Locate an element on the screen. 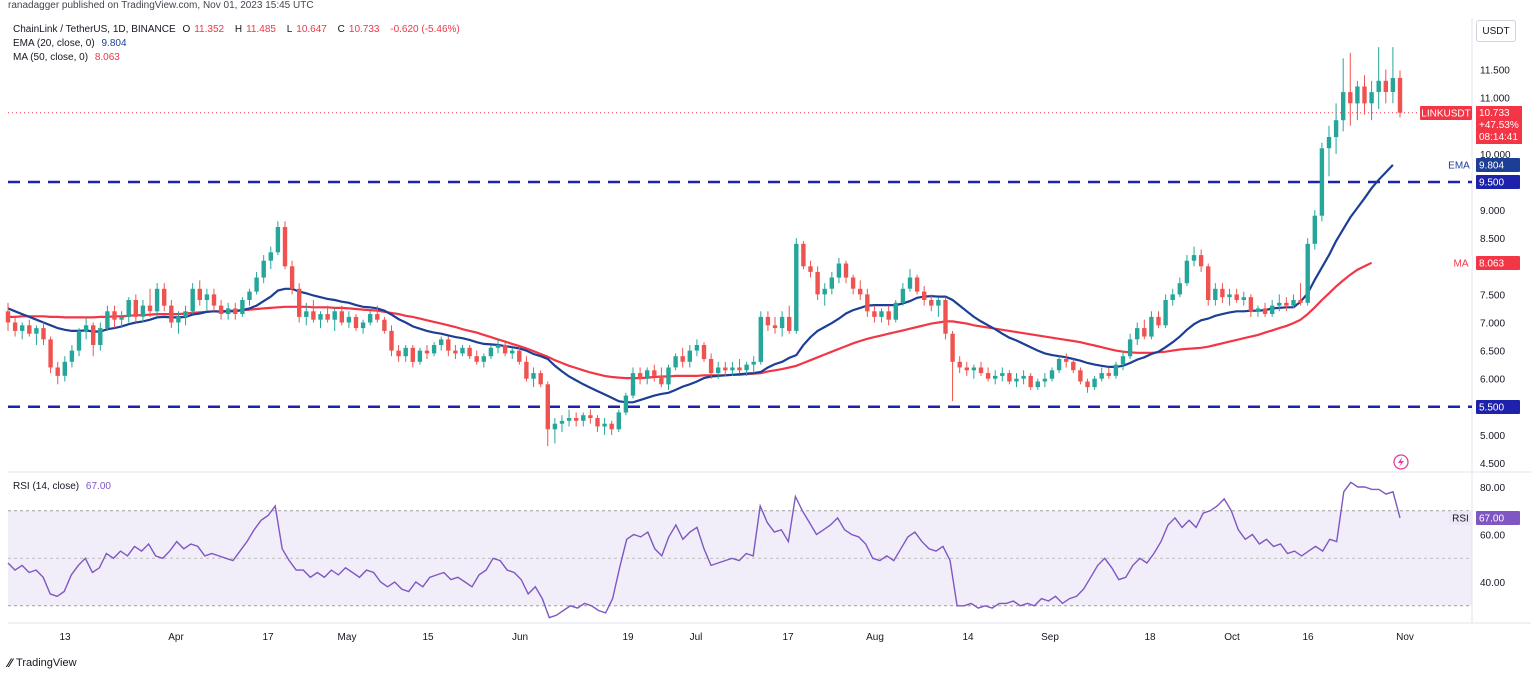 Image resolution: width=1531 pixels, height=675 pixels. legend-close: C 10.733 is located at coordinates (358, 29).